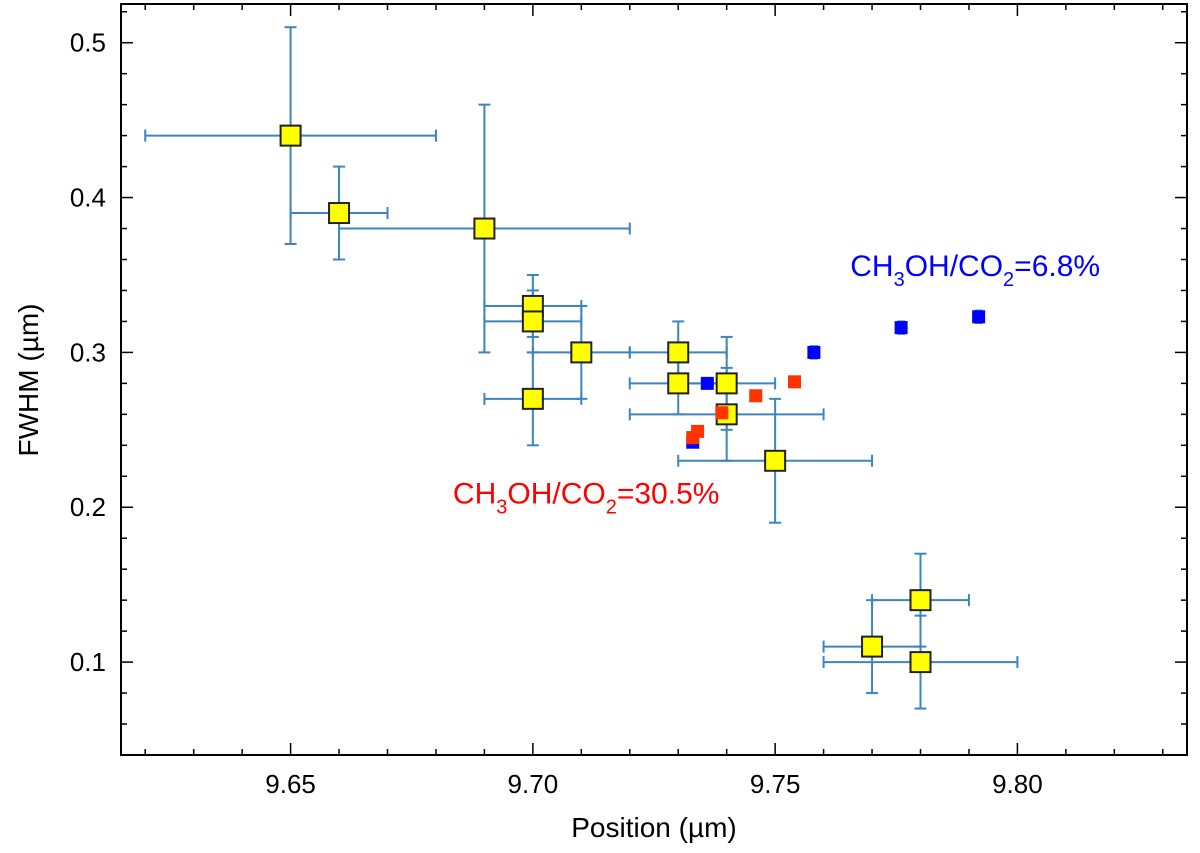  I want to click on annotation-blue-value: =6.8%, so click(1057, 266).